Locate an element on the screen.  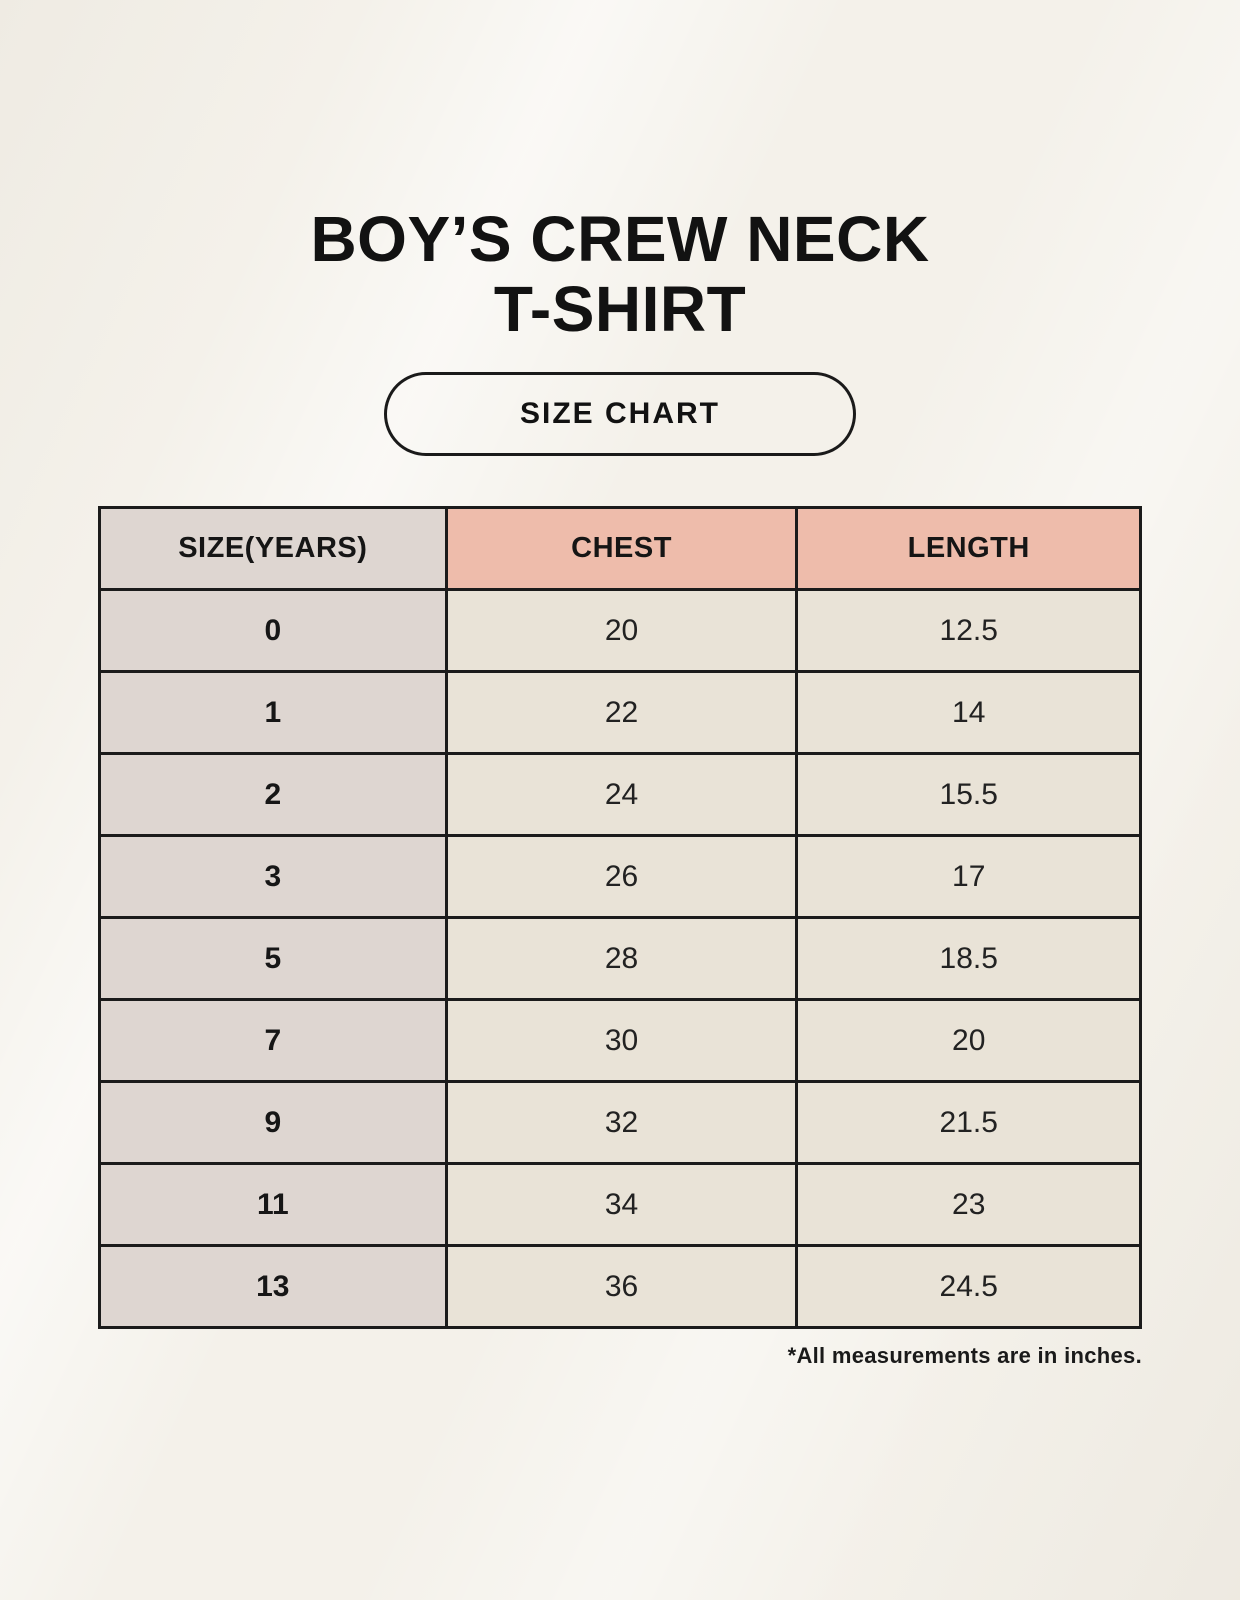
table-cell: 28 is located at coordinates (621, 958).